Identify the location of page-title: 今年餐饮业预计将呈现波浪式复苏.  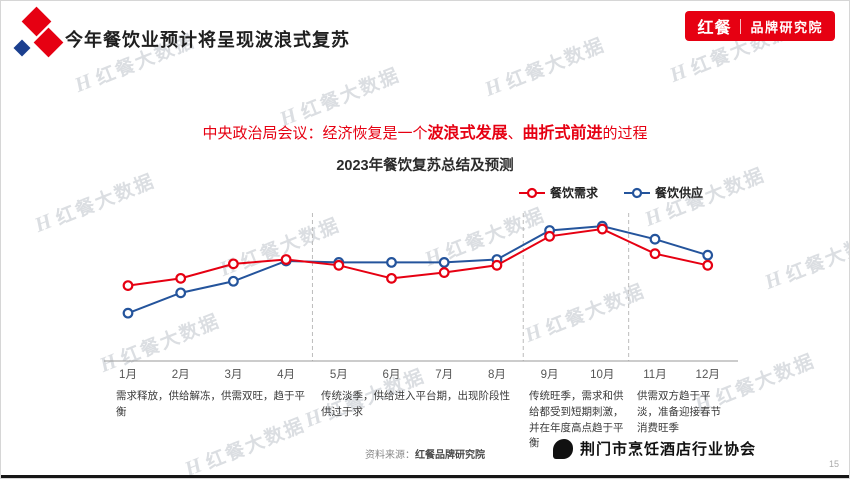
(207, 40).